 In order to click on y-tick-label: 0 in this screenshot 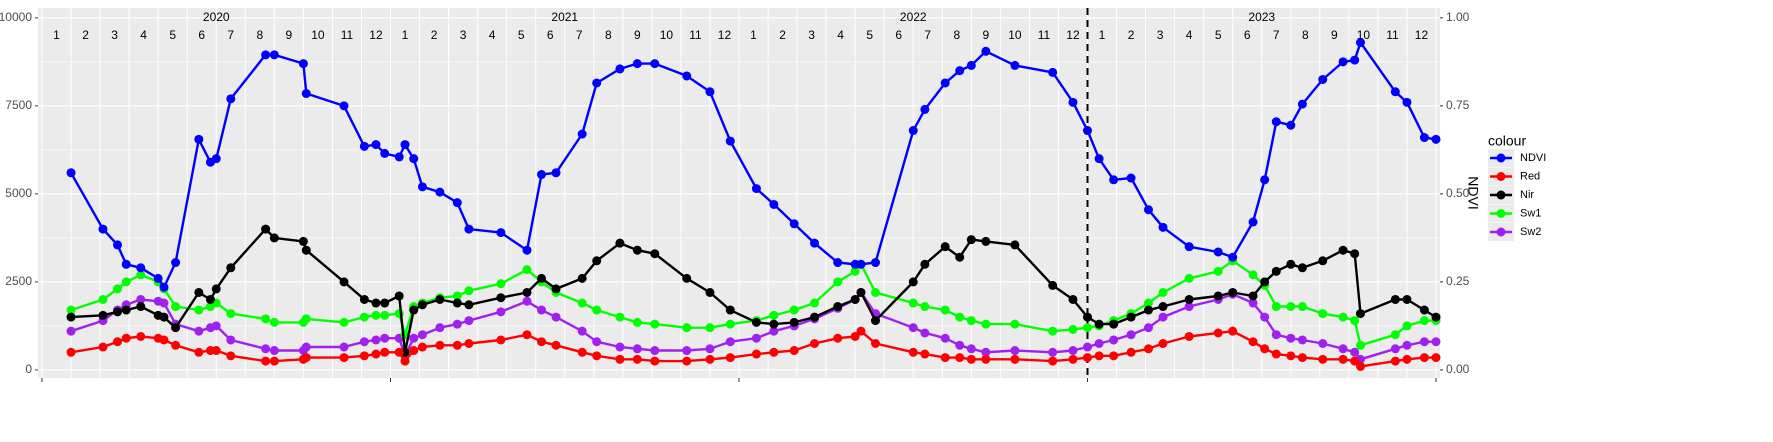, I will do `click(28, 369)`.